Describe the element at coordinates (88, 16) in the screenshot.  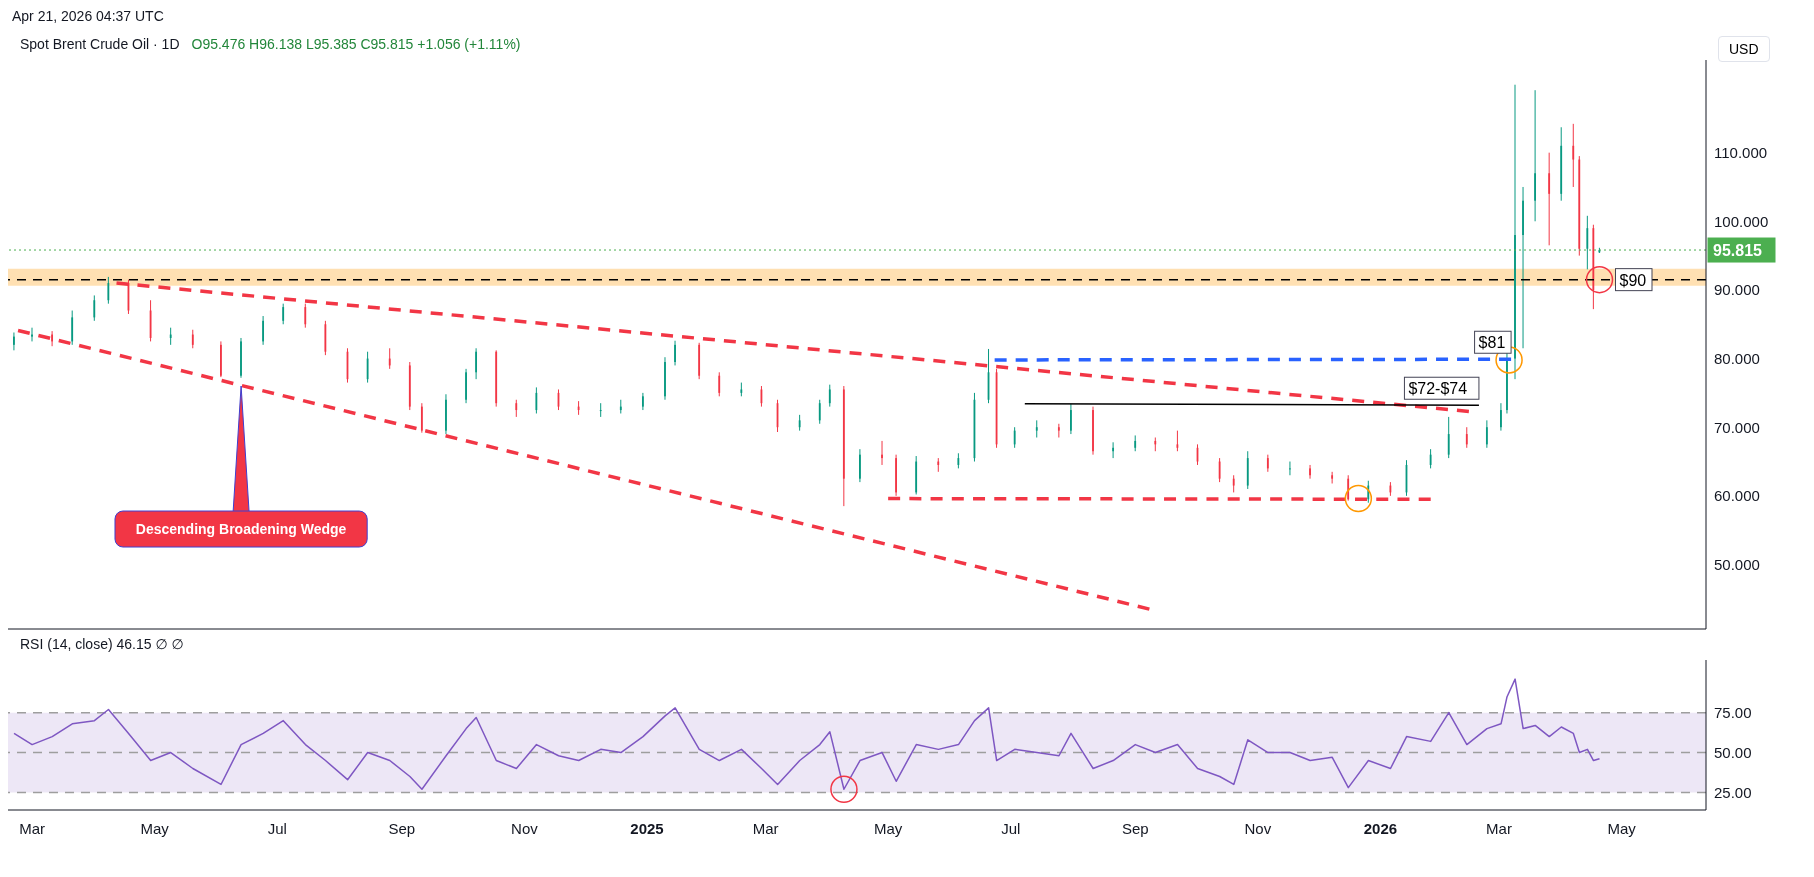
I see `text: Apr 21, 2026 04:37 UTC` at that location.